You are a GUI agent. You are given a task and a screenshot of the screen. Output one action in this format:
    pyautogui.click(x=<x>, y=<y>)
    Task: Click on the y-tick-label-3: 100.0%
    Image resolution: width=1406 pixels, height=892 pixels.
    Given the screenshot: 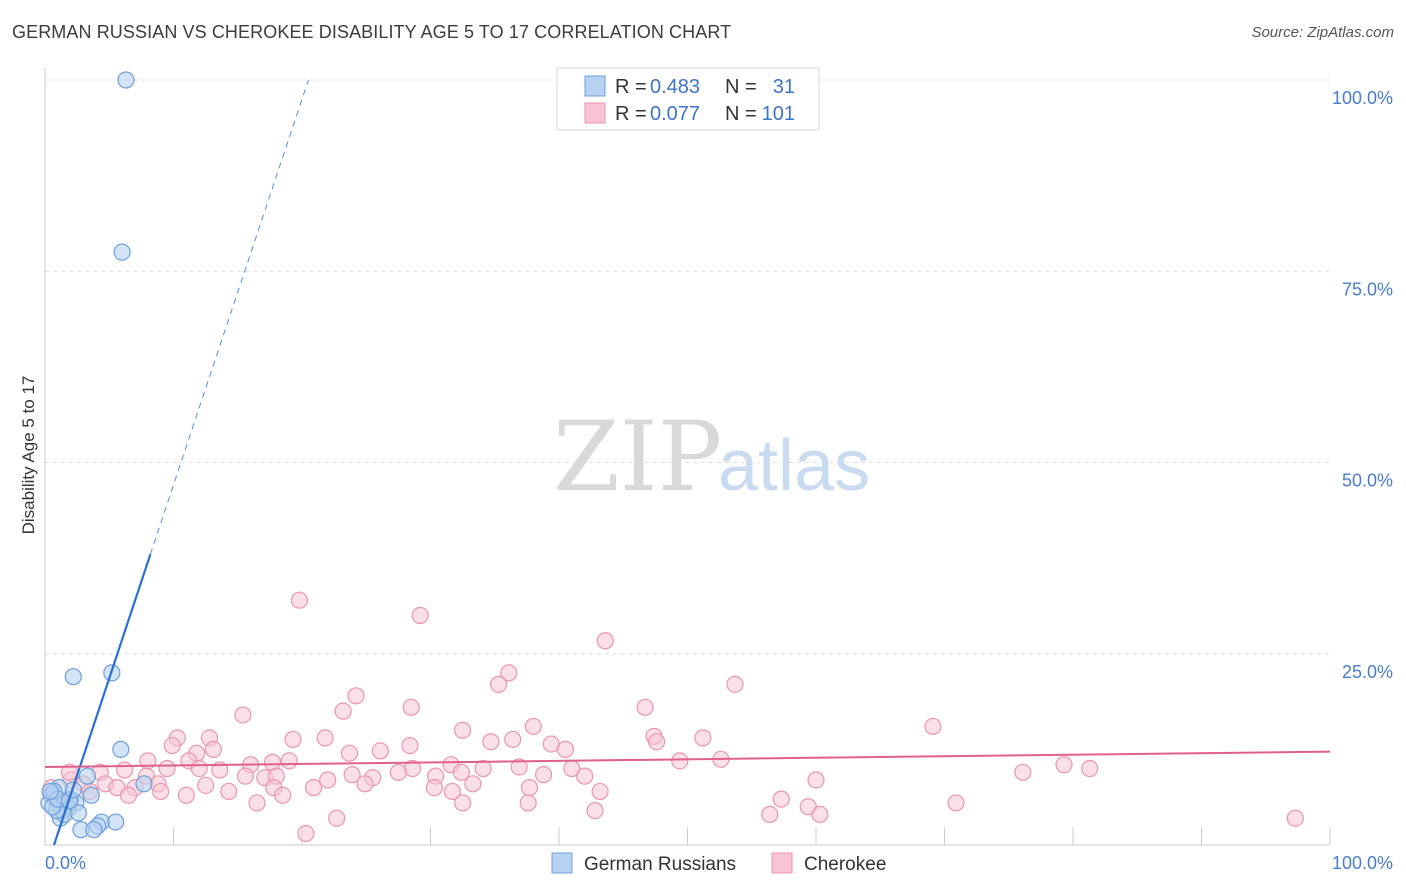 What is the action you would take?
    pyautogui.click(x=1362, y=98)
    